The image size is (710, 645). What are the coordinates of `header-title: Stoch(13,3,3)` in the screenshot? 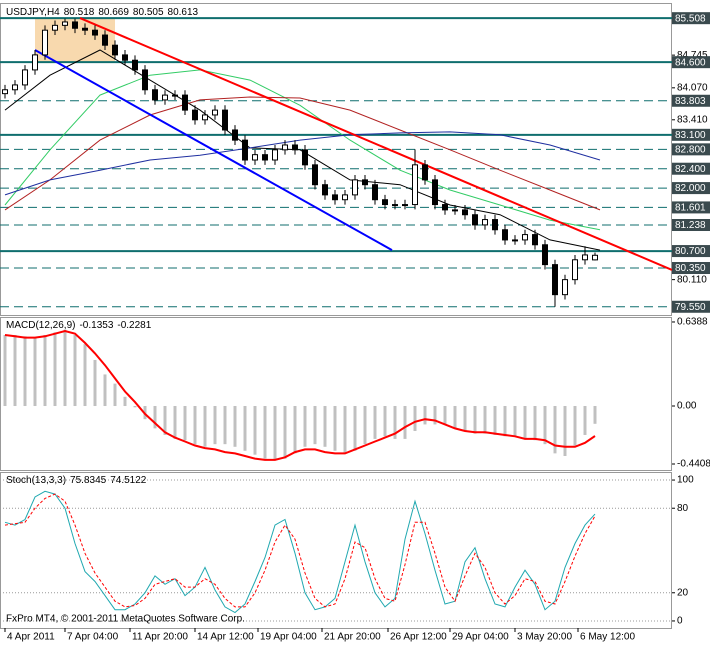 It's located at (36, 480).